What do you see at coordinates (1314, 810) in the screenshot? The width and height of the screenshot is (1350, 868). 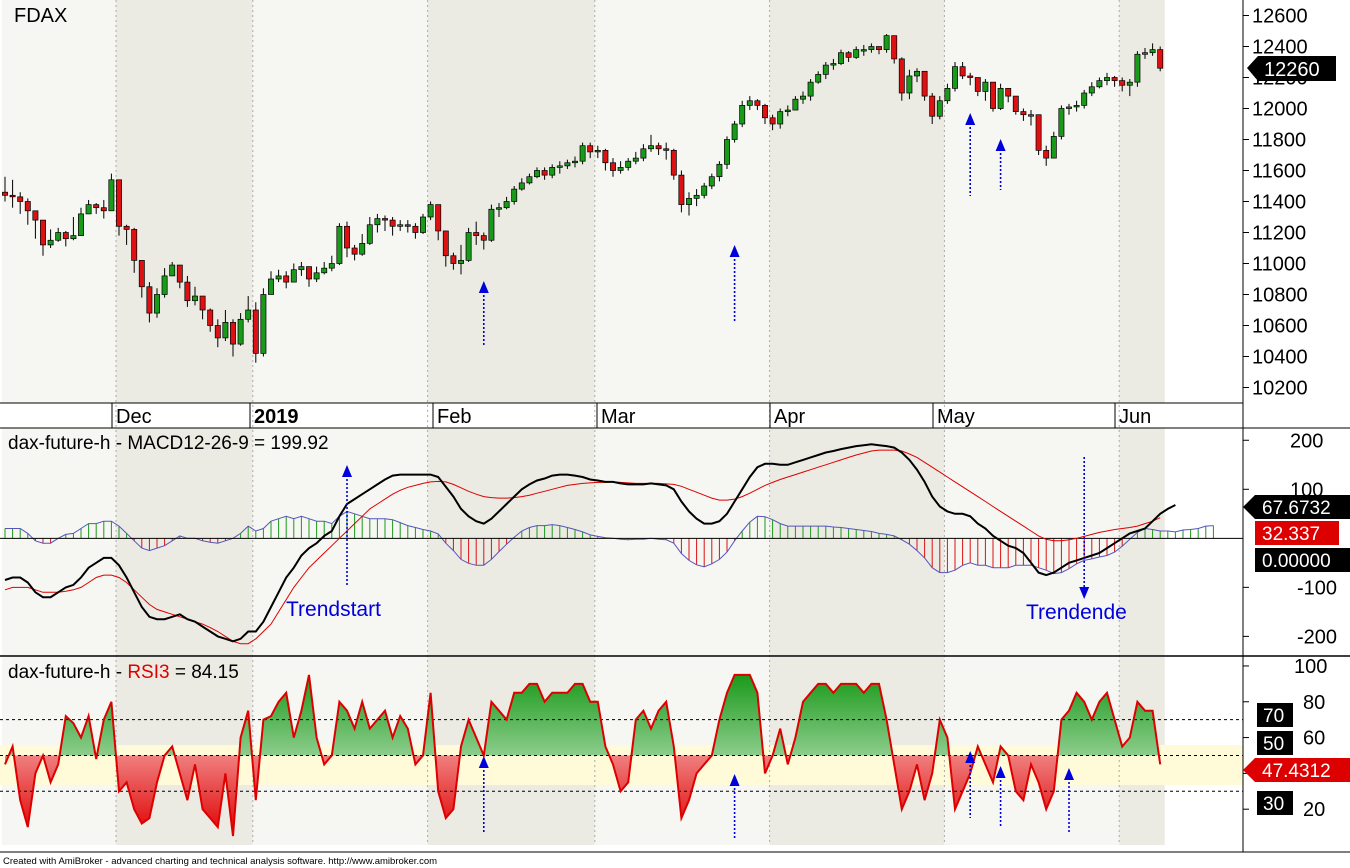 I see `rsi-tick-label: 20` at bounding box center [1314, 810].